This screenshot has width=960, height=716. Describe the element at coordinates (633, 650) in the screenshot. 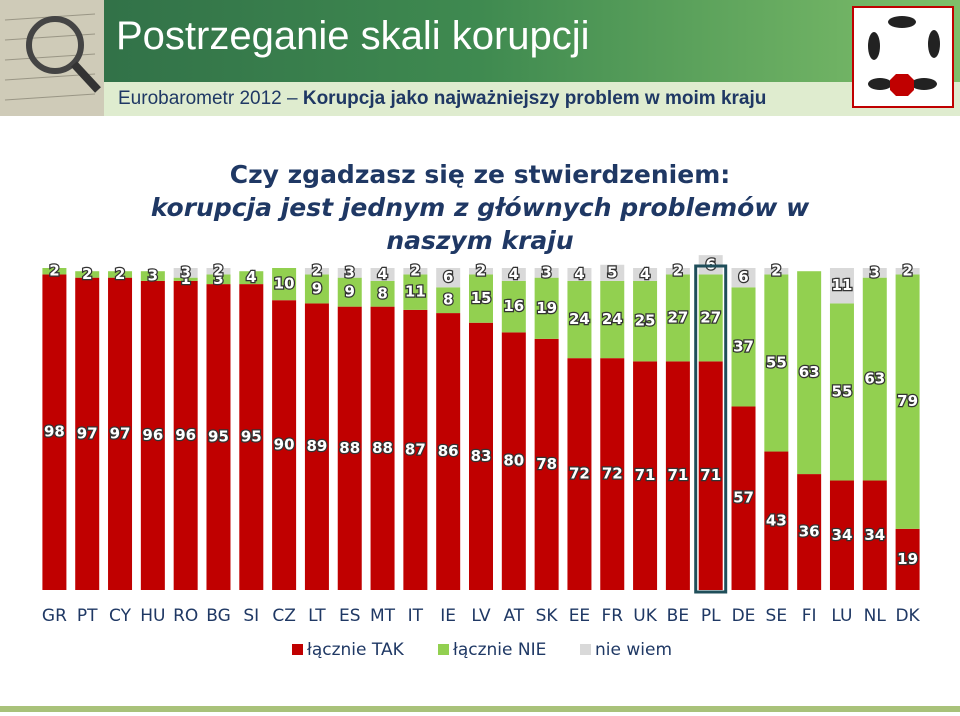

I see `legend-label: nie wiem` at that location.